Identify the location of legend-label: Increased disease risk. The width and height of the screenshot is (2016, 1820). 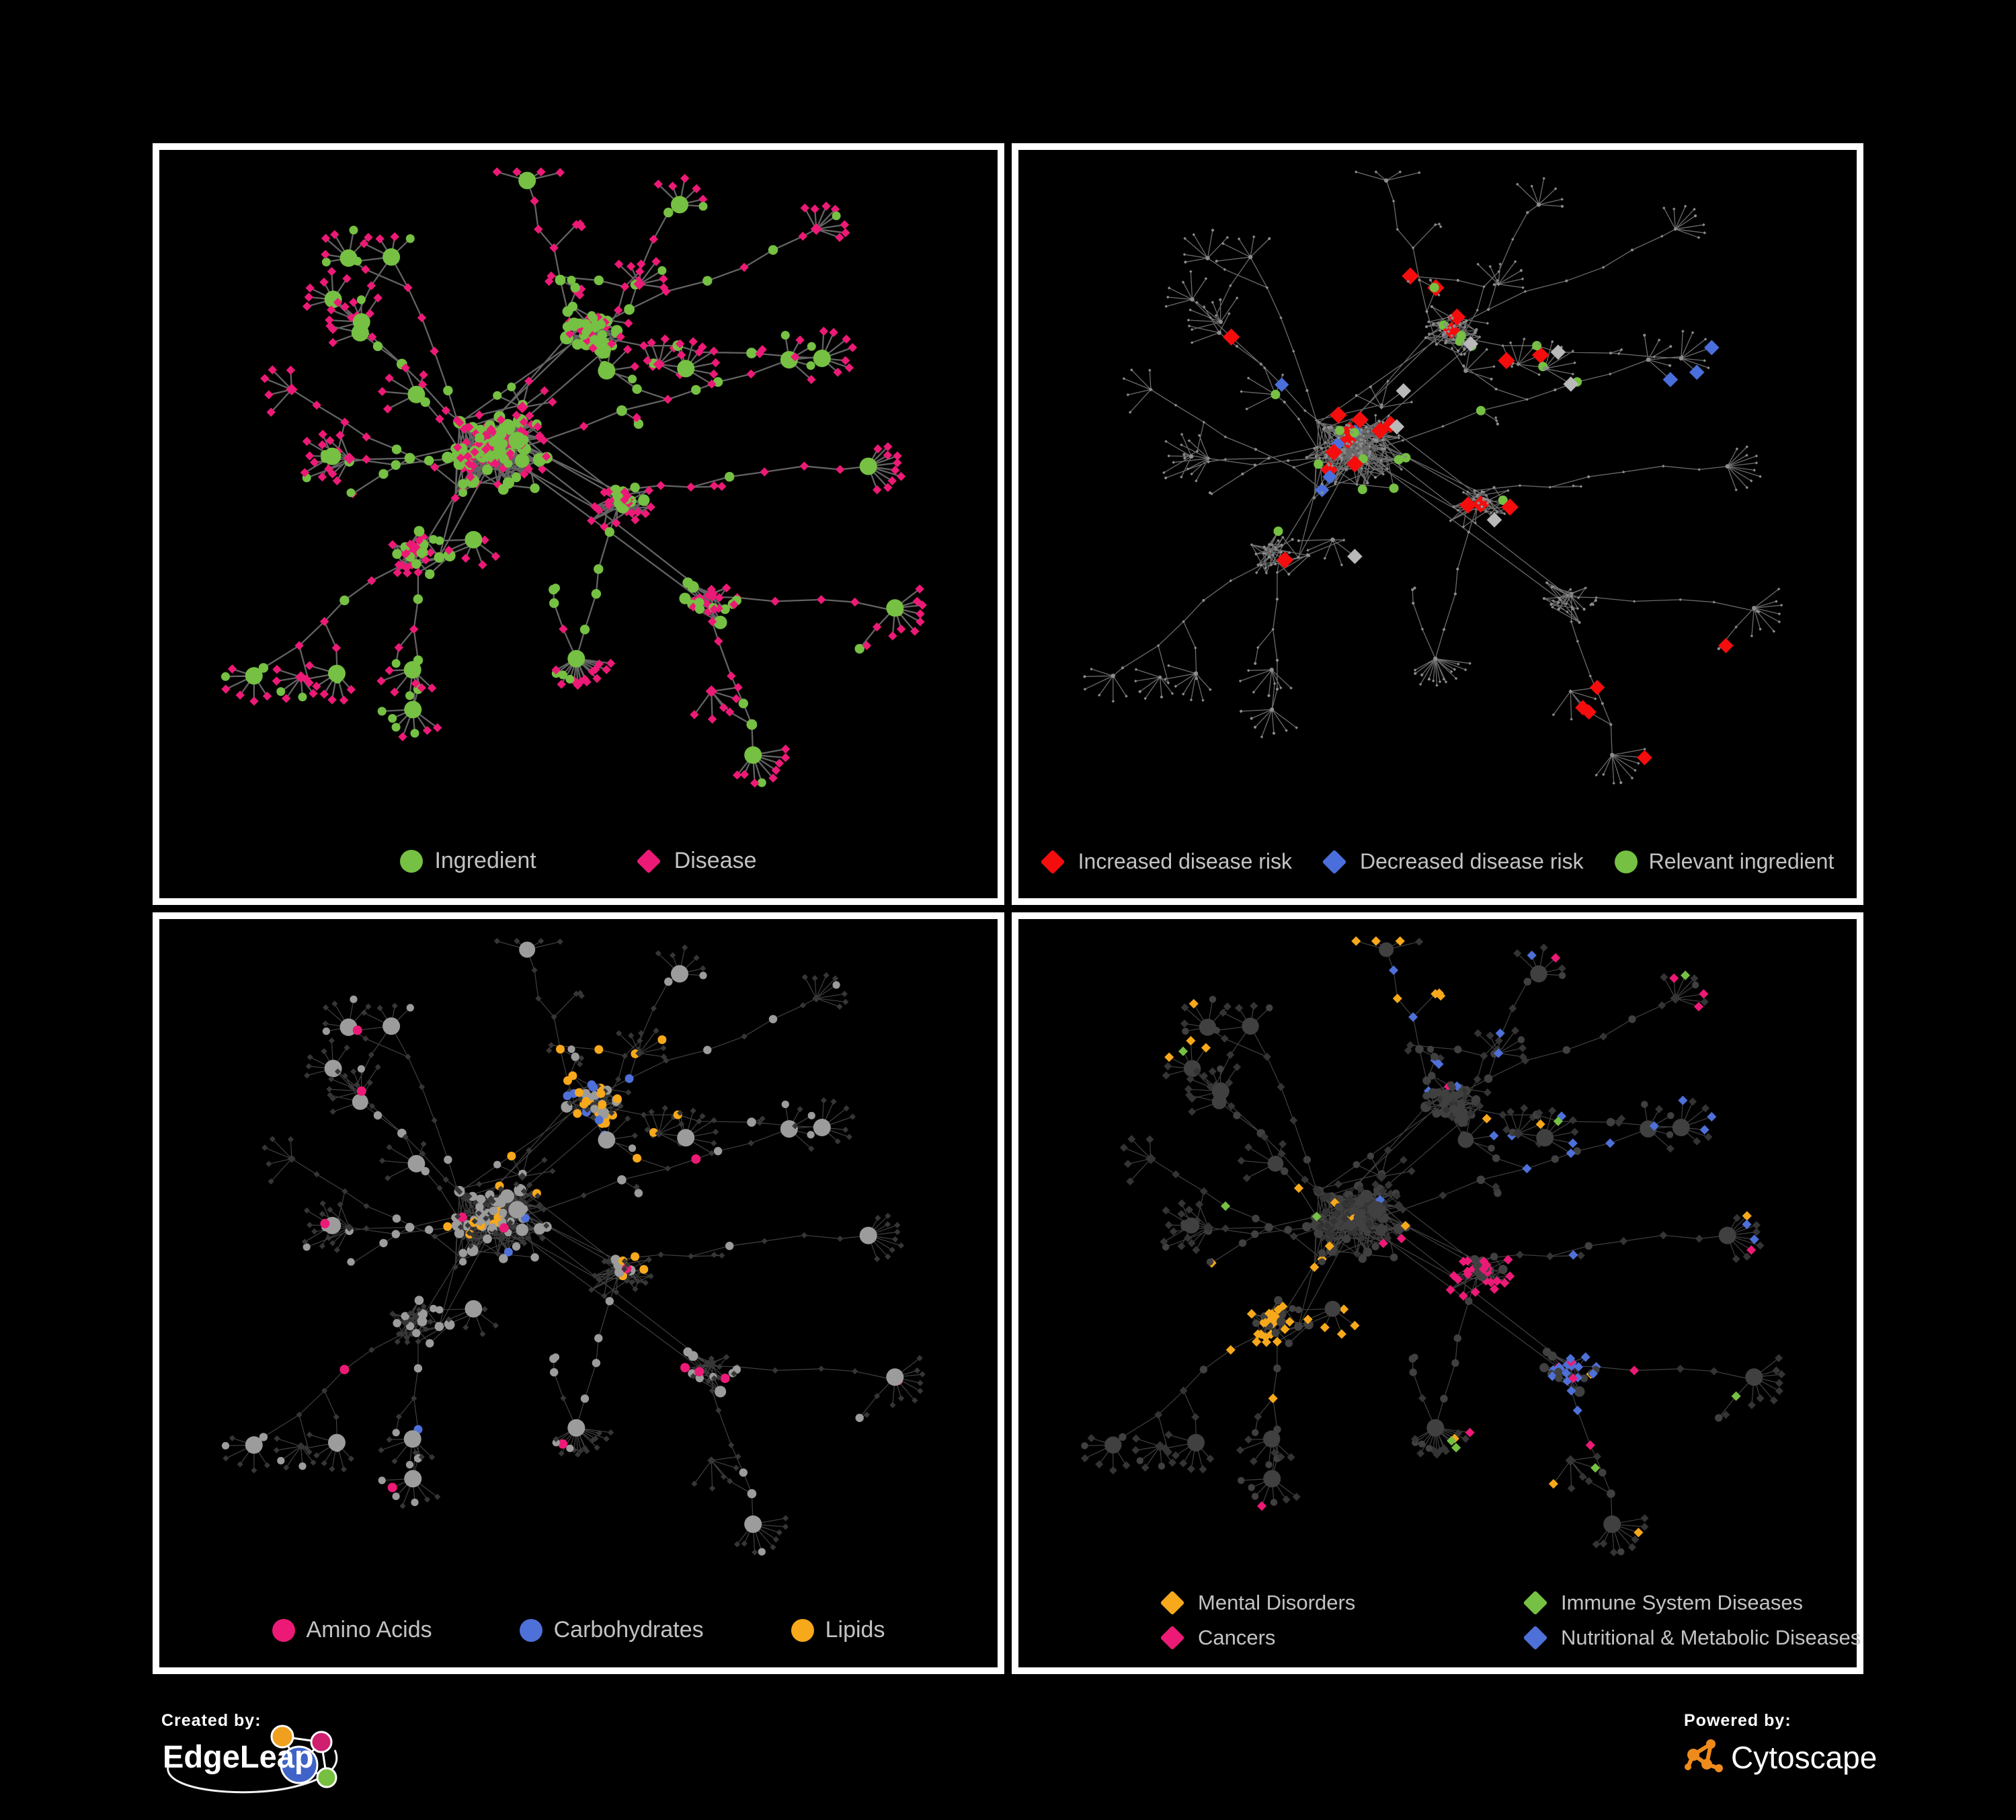
(1185, 861).